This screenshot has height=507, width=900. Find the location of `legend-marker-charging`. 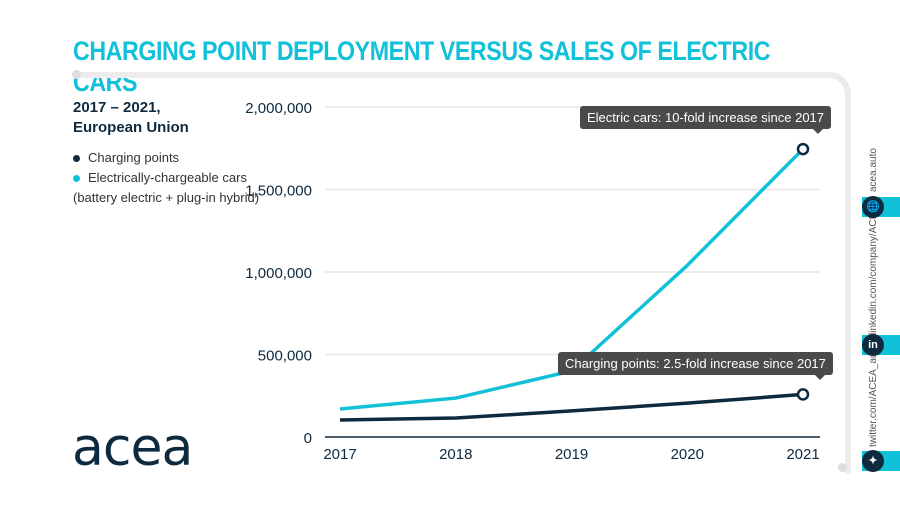

legend-marker-charging is located at coordinates (76, 159).